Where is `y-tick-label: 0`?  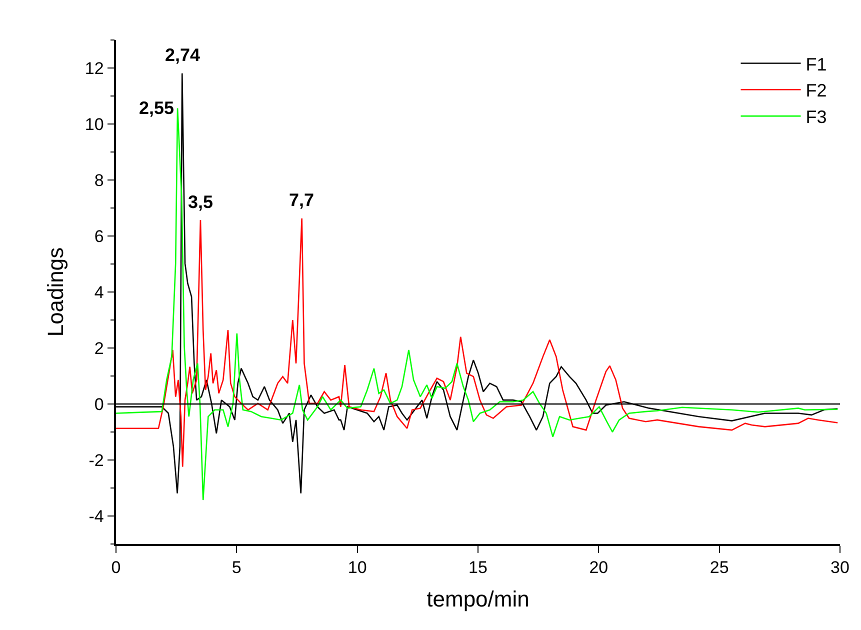 y-tick-label: 0 is located at coordinates (99, 404).